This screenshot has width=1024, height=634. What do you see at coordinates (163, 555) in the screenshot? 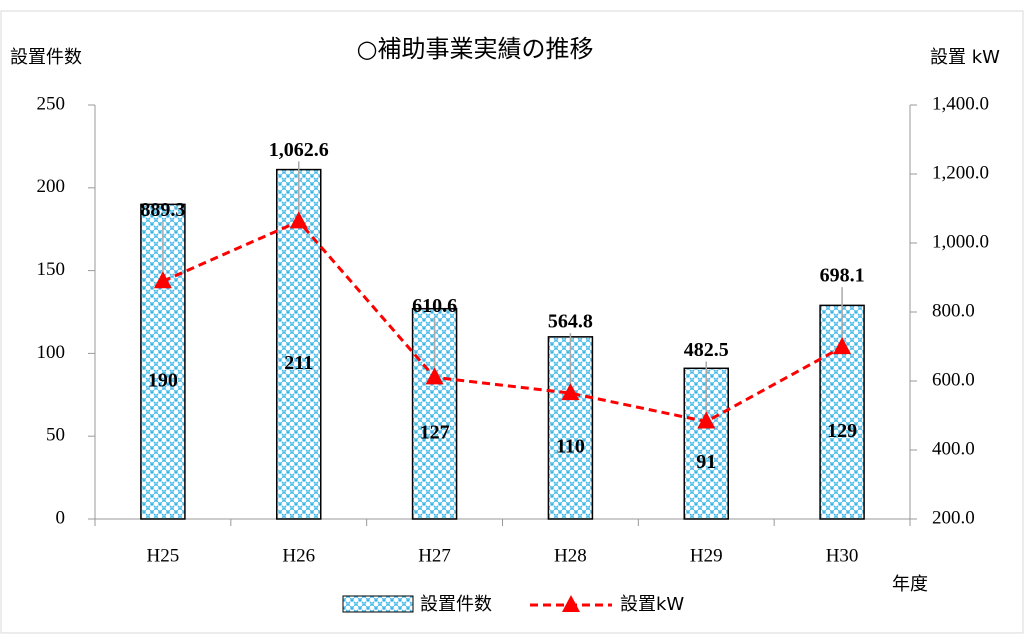
I see `x-tick-label: H25` at bounding box center [163, 555].